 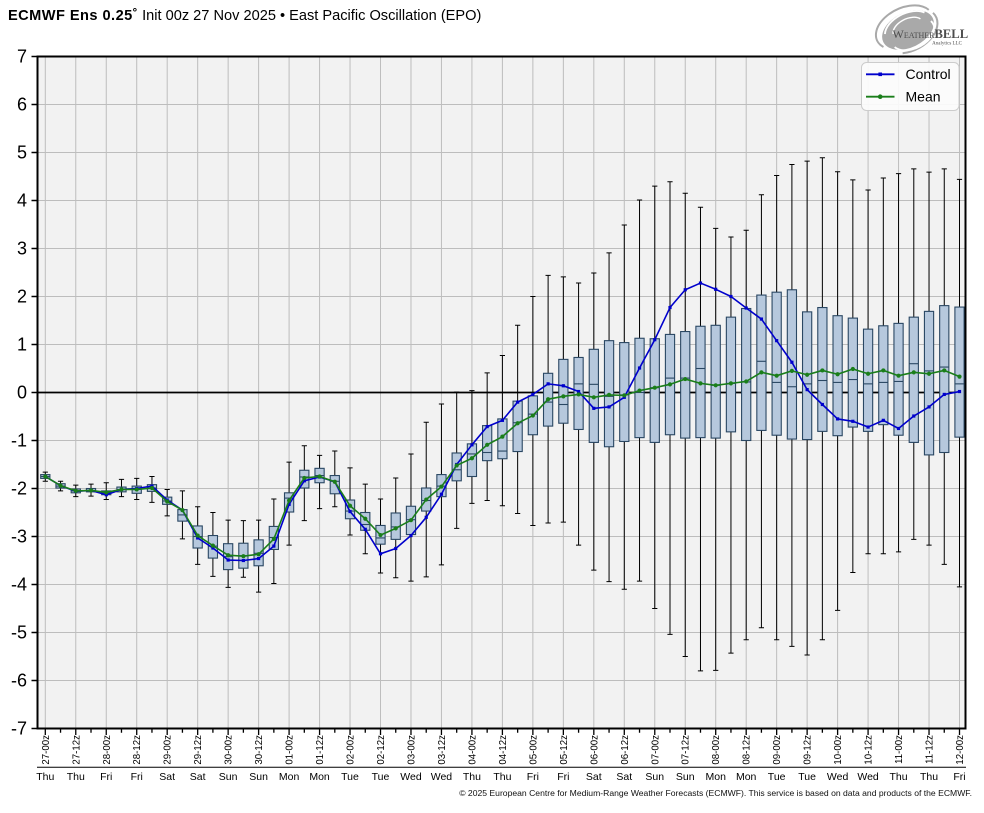 What do you see at coordinates (351, 750) in the screenshot?
I see `svg-text: 02-00z` at bounding box center [351, 750].